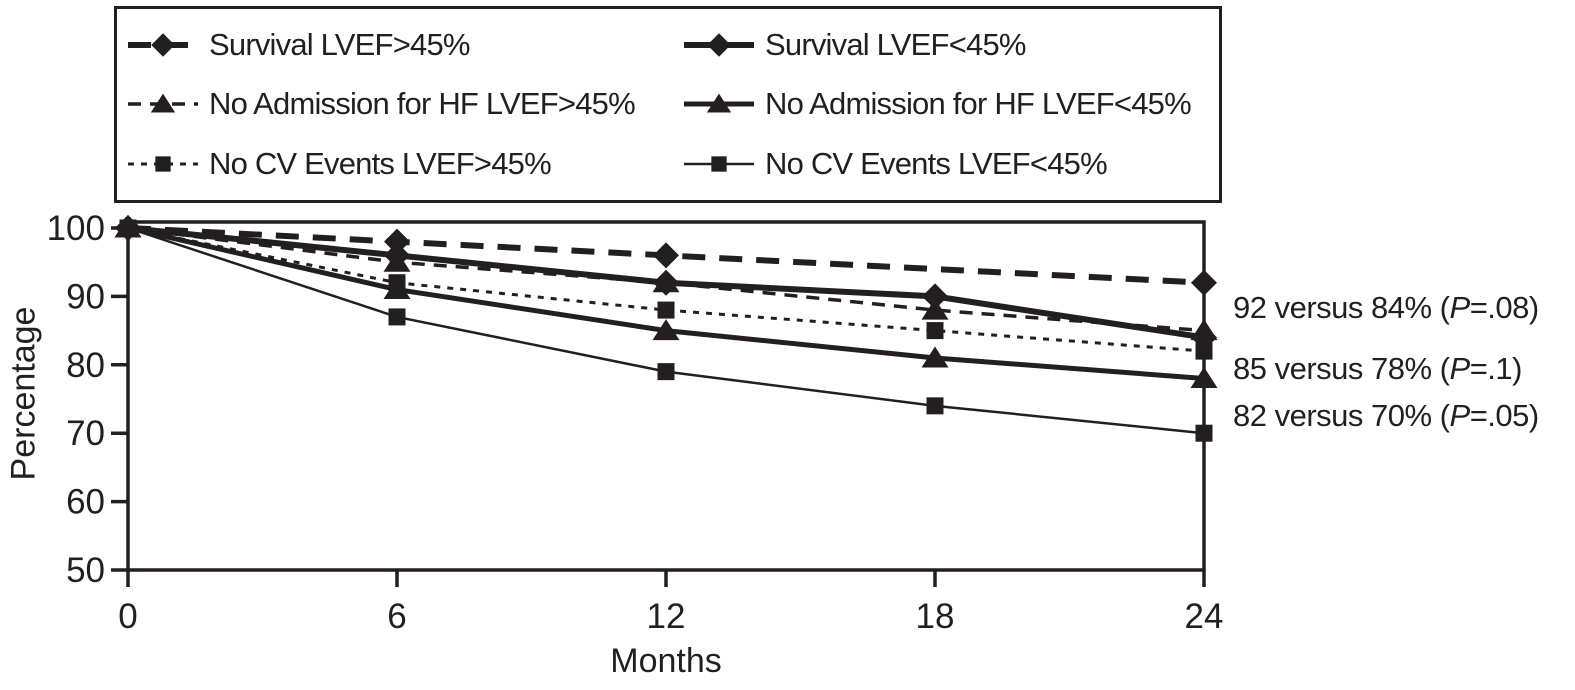 This screenshot has height=690, width=1575. Describe the element at coordinates (978, 104) in the screenshot. I see `legend-label: No Admission for HF LVEF<45%` at that location.